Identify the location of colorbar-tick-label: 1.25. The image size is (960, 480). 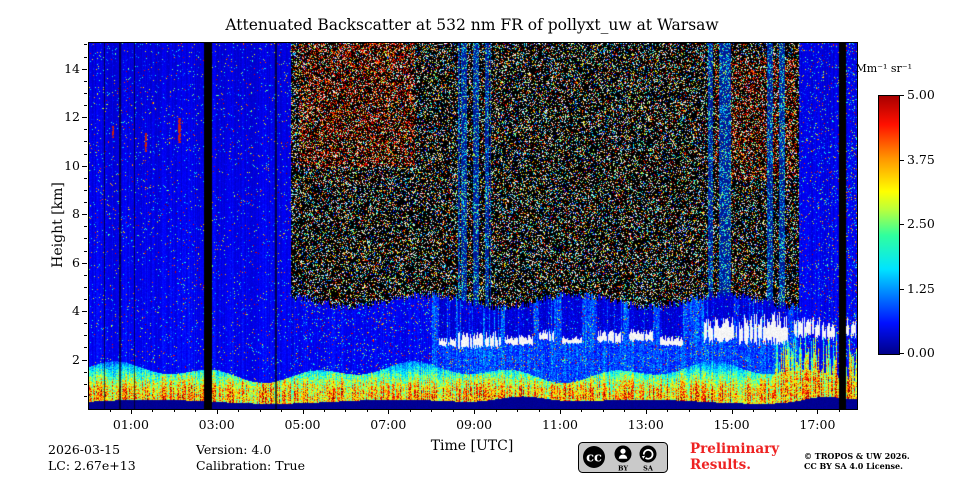
(921, 288).